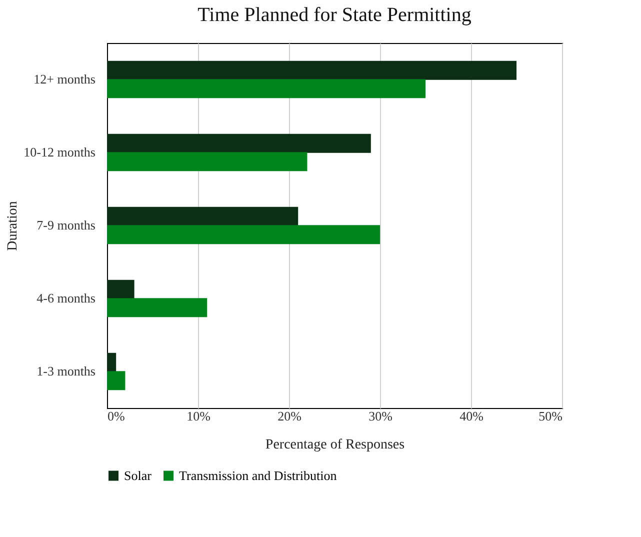 The height and width of the screenshot is (537, 641). Describe the element at coordinates (380, 416) in the screenshot. I see `x-tick-label: 30%` at that location.